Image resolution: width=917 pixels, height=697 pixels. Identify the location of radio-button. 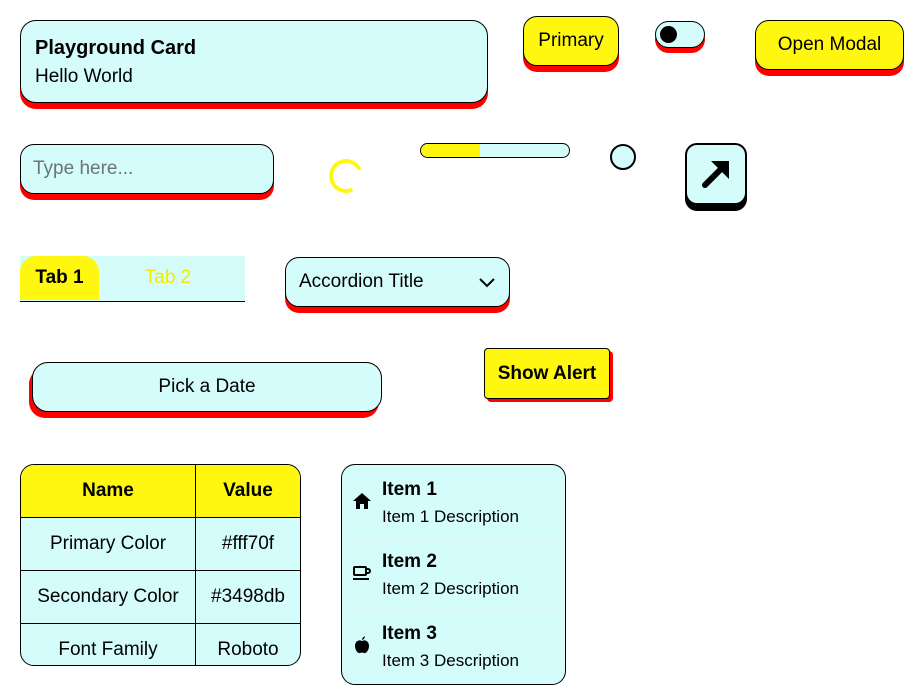
(623, 157).